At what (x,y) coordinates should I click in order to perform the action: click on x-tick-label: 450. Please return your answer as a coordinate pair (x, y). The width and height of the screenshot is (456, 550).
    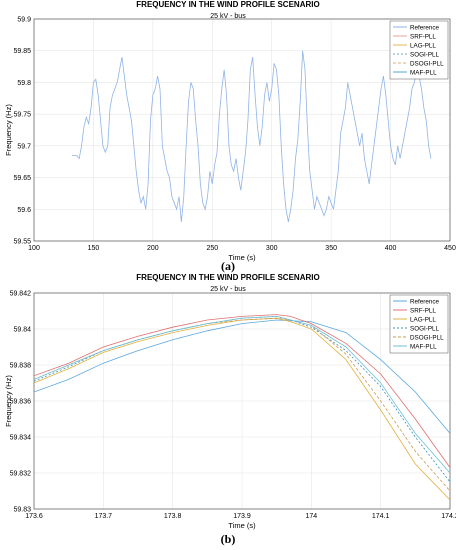
    Looking at the image, I should click on (450, 248).